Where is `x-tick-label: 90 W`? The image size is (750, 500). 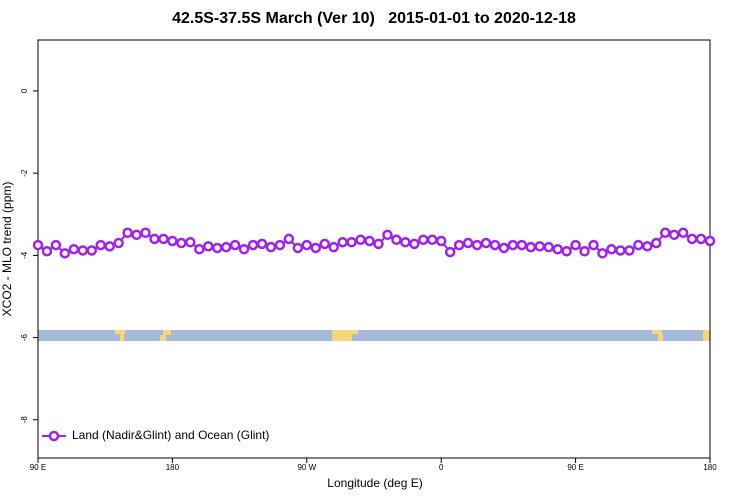 x-tick-label: 90 W is located at coordinates (306, 467).